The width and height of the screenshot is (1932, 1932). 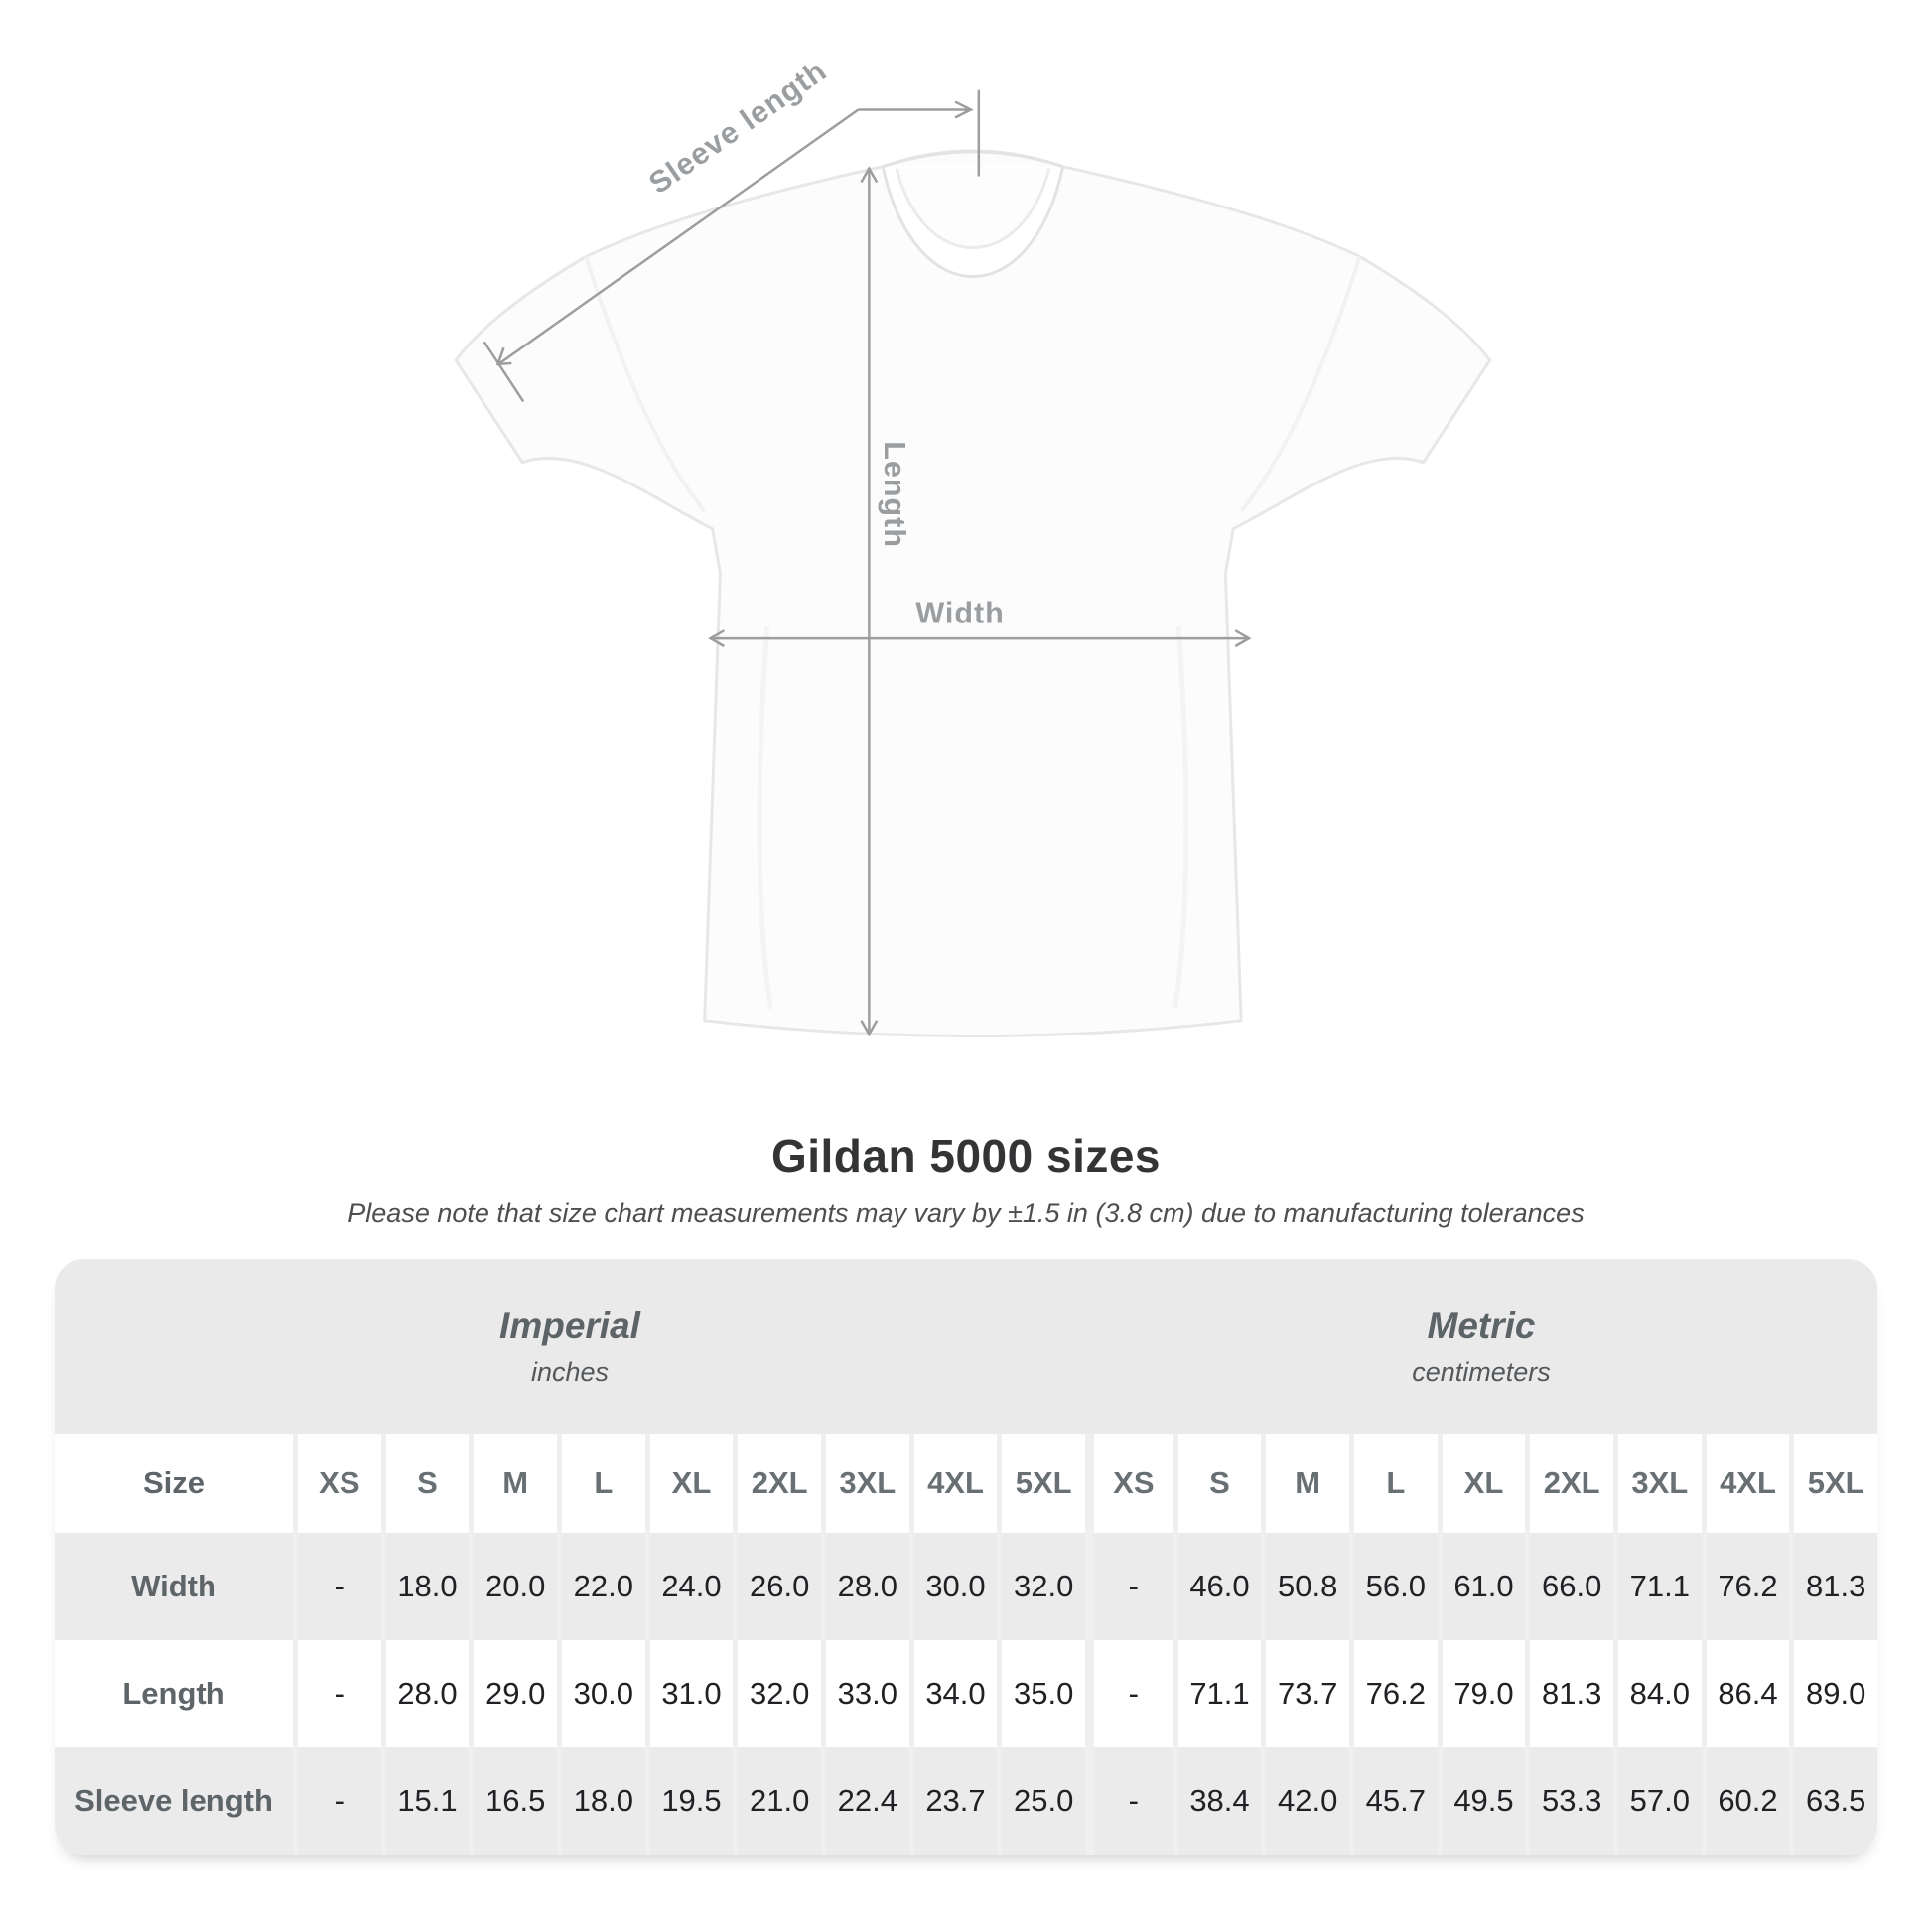 What do you see at coordinates (1305, 1693) in the screenshot?
I see `table-cell: 73.7` at bounding box center [1305, 1693].